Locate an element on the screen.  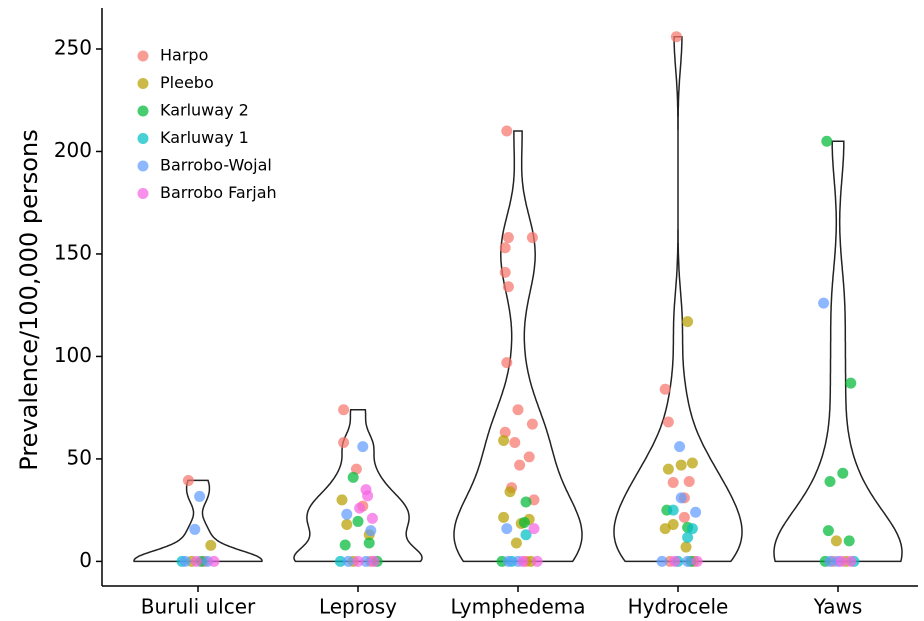
y-tick-label: 0 is located at coordinates (85, 560).